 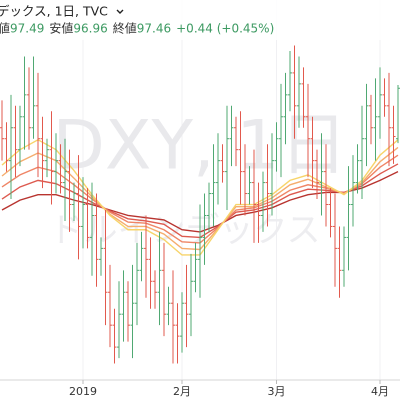 What do you see at coordinates (125, 28) in the screenshot?
I see `legend-label: 終値` at bounding box center [125, 28].